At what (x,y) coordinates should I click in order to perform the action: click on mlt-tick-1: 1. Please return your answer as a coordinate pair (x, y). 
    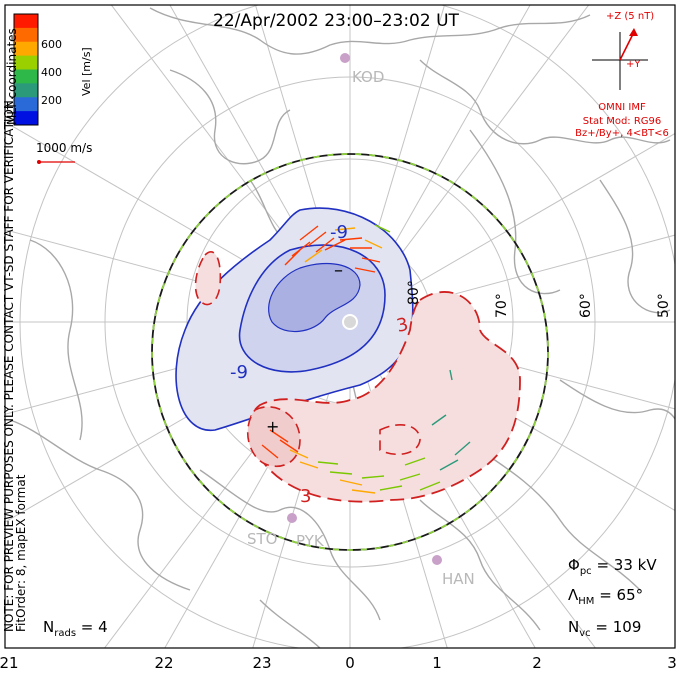
    Looking at the image, I should click on (437, 663).